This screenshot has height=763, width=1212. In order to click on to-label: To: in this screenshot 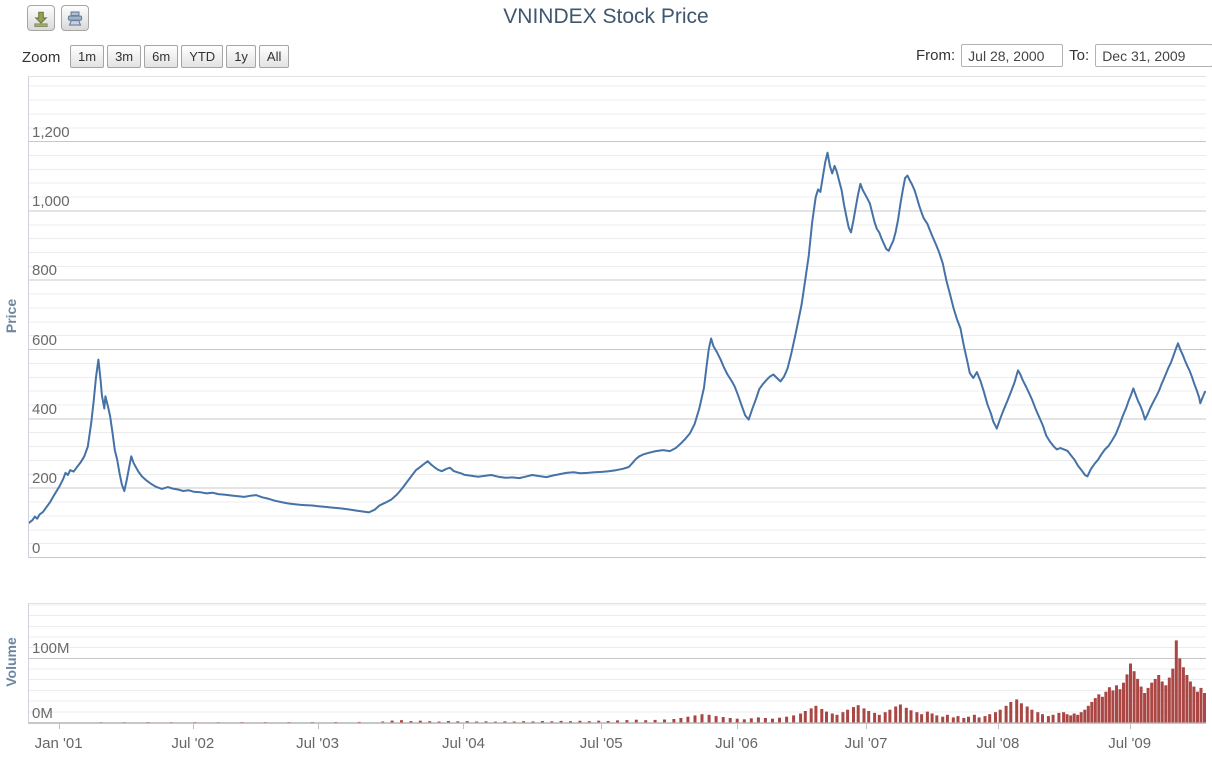, I will do `click(1079, 55)`.